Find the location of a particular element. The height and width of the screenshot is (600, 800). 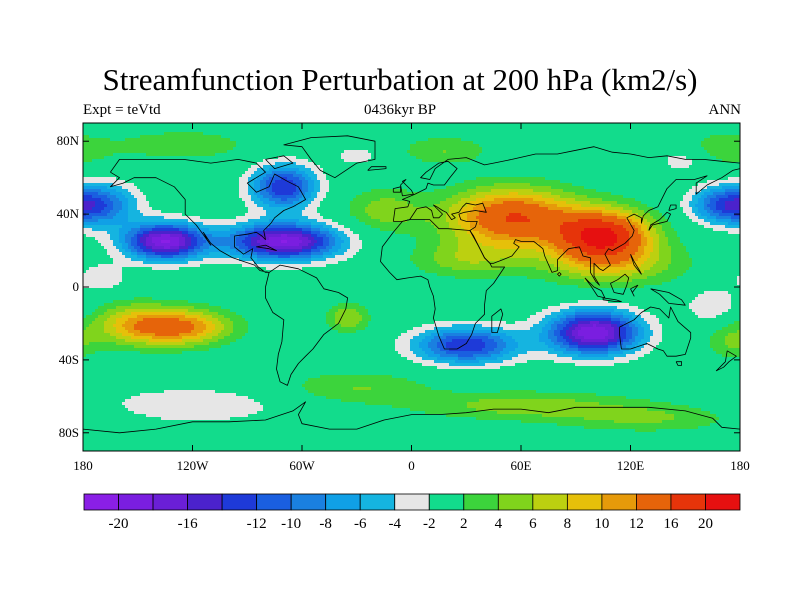

colorbar-label: 10 is located at coordinates (601, 524).